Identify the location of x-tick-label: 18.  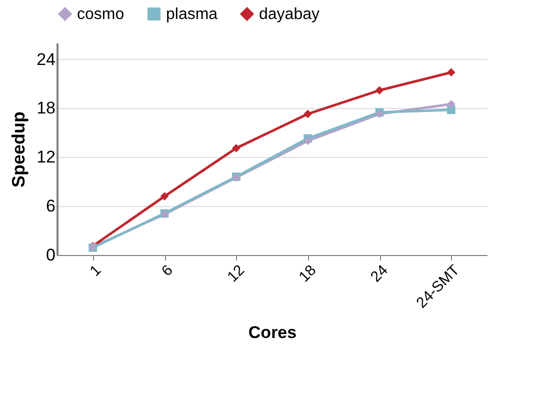
(308, 274).